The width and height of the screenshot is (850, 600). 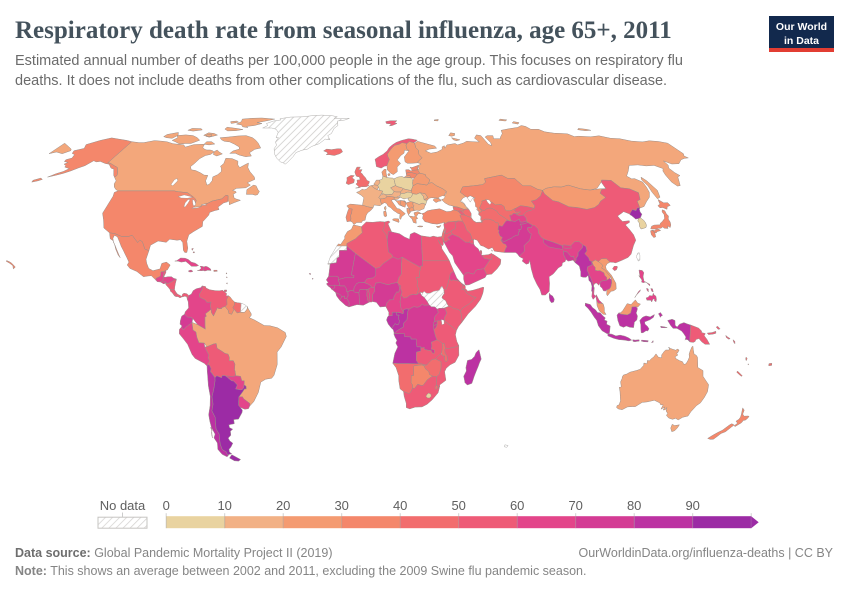 What do you see at coordinates (634, 505) in the screenshot?
I see `svg-text: 80` at bounding box center [634, 505].